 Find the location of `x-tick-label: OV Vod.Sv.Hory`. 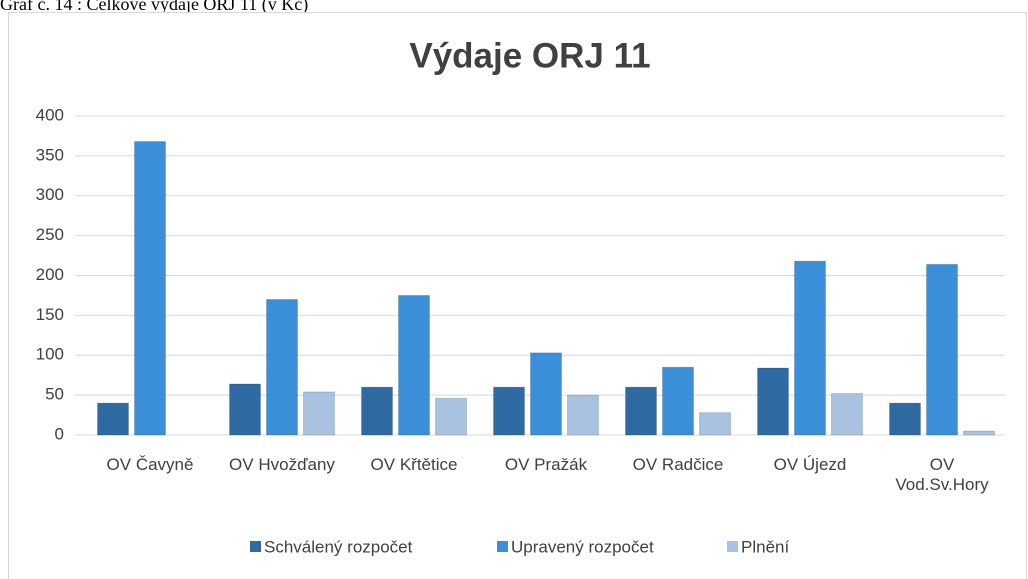

x-tick-label: OV Vod.Sv.Hory is located at coordinates (942, 474).